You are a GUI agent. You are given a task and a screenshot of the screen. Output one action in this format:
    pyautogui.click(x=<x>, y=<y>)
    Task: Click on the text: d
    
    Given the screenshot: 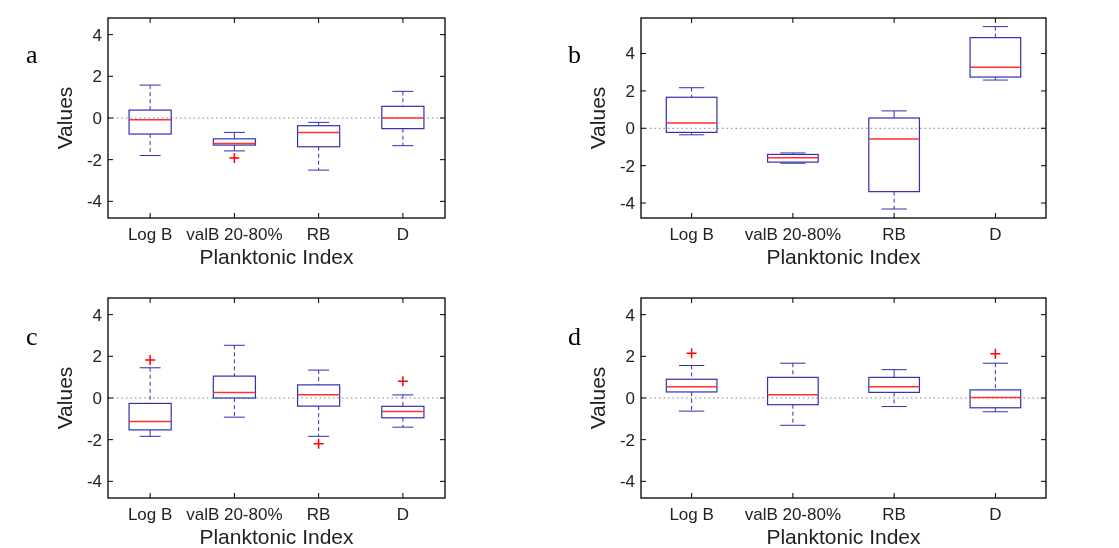 What is the action you would take?
    pyautogui.click(x=574, y=336)
    